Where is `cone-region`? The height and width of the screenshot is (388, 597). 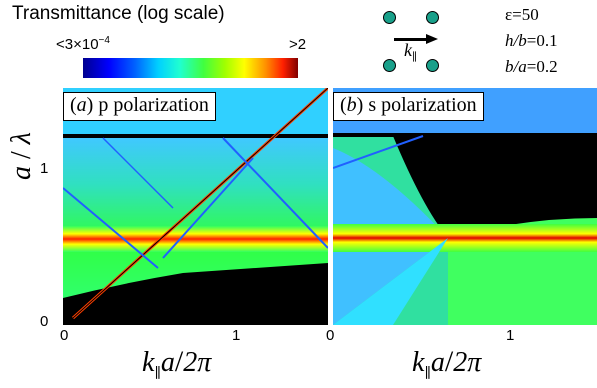
cone-region is located at coordinates (390, 281).